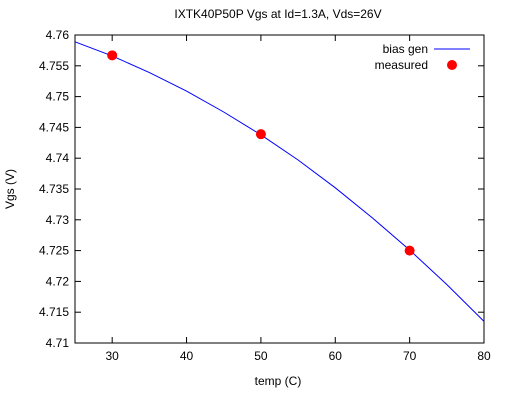 The image size is (531, 403). What do you see at coordinates (452, 65) in the screenshot?
I see `legend-swatch-measured` at bounding box center [452, 65].